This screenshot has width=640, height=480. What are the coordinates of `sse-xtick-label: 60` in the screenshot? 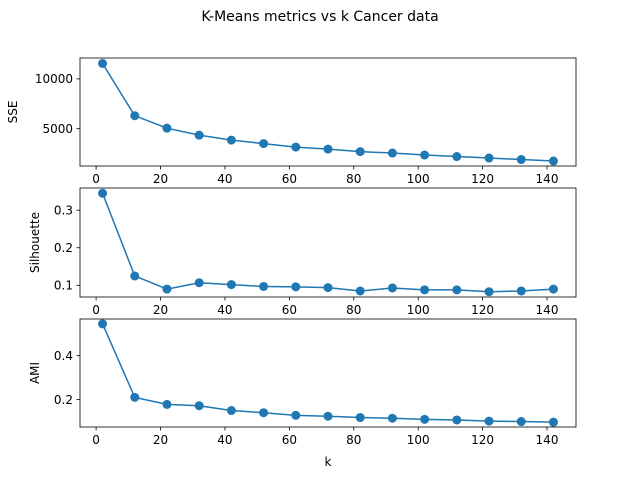 It's located at (289, 179).